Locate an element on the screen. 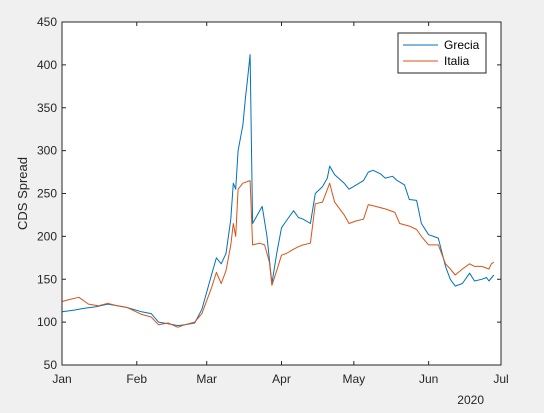 The image size is (544, 413). x-tick-label: Jun is located at coordinates (428, 379).